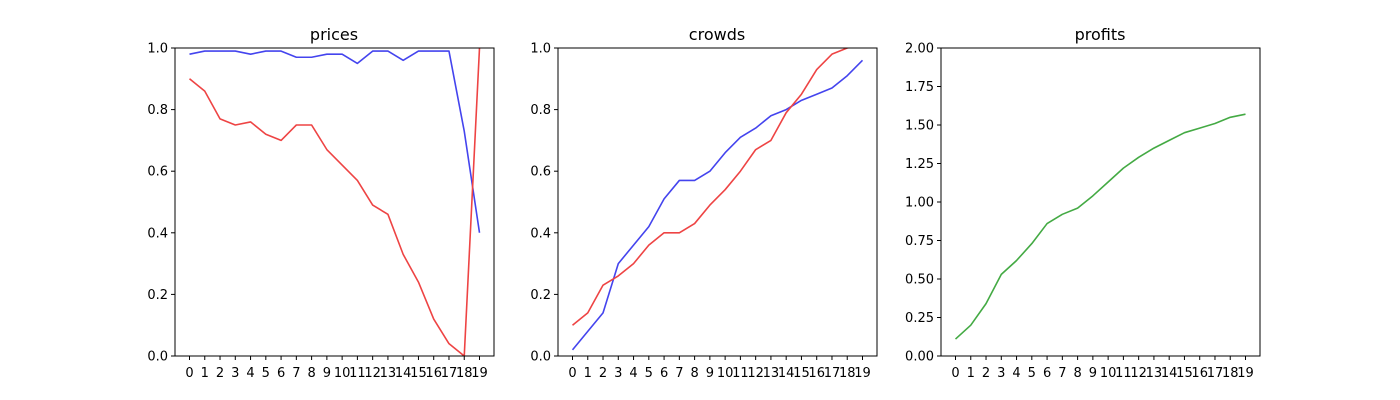  What do you see at coordinates (1100, 34) in the screenshot?
I see `subplot-title: profits` at bounding box center [1100, 34].